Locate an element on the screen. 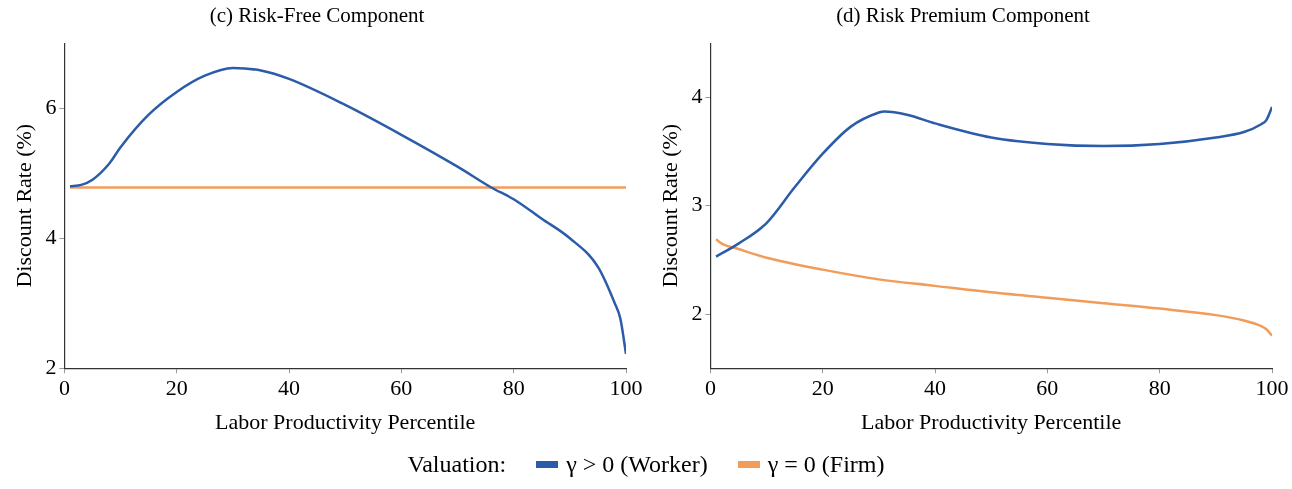 The width and height of the screenshot is (1292, 489). y-tick-label: 6 is located at coordinates (51, 106).